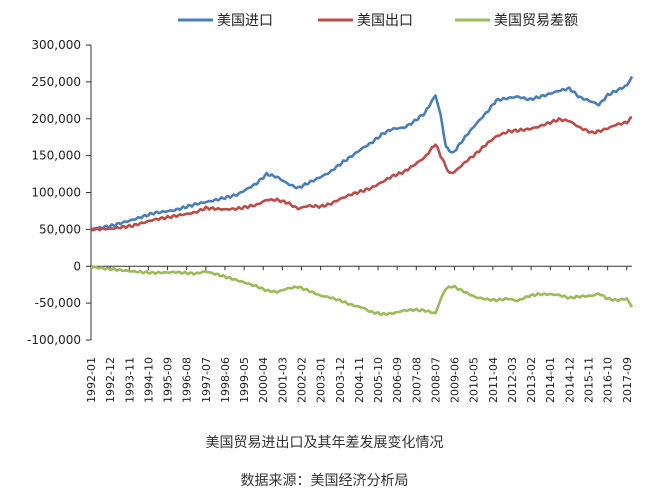  What do you see at coordinates (589, 380) in the screenshot?
I see `x-tick-label: 2015-11` at bounding box center [589, 380].